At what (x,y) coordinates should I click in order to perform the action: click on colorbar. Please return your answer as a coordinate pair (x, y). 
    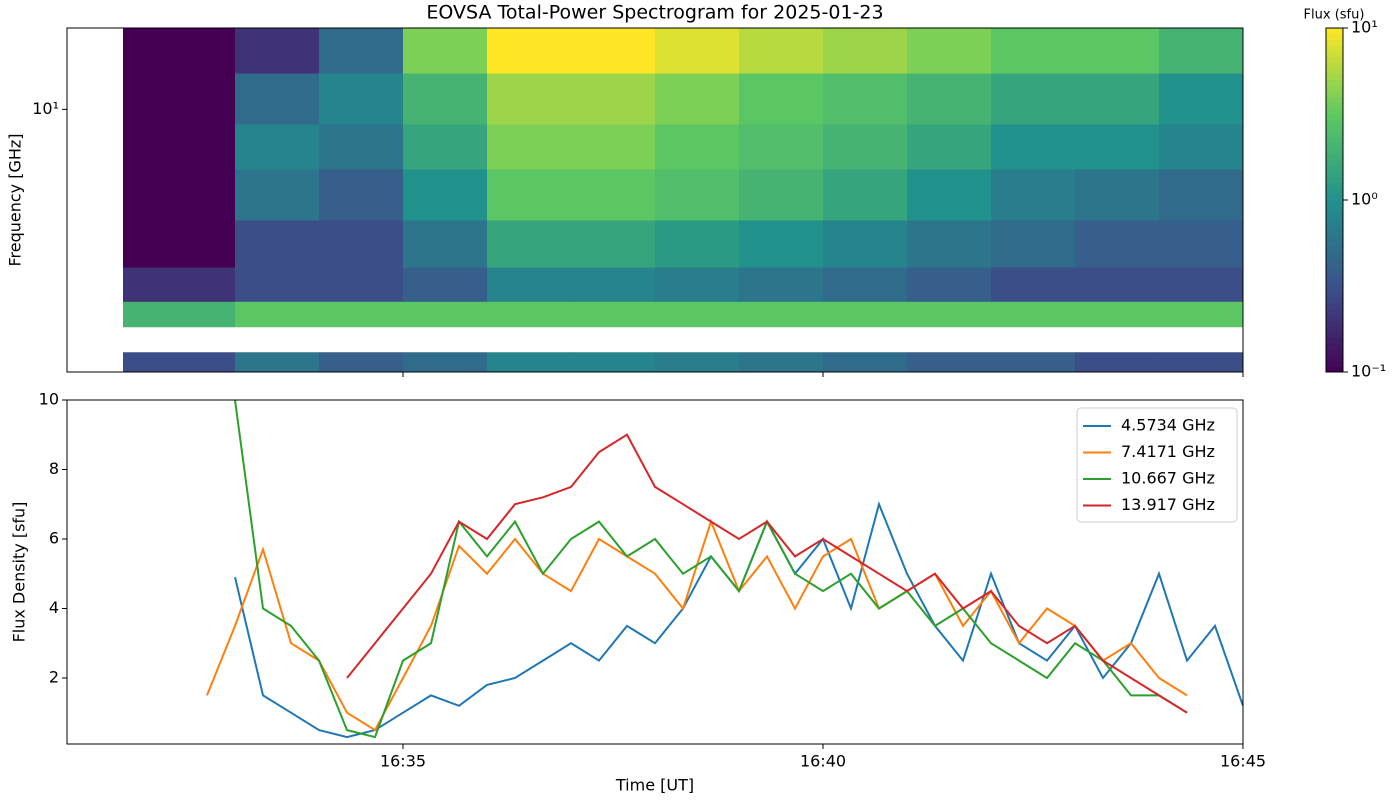
    Looking at the image, I should click on (1334, 200).